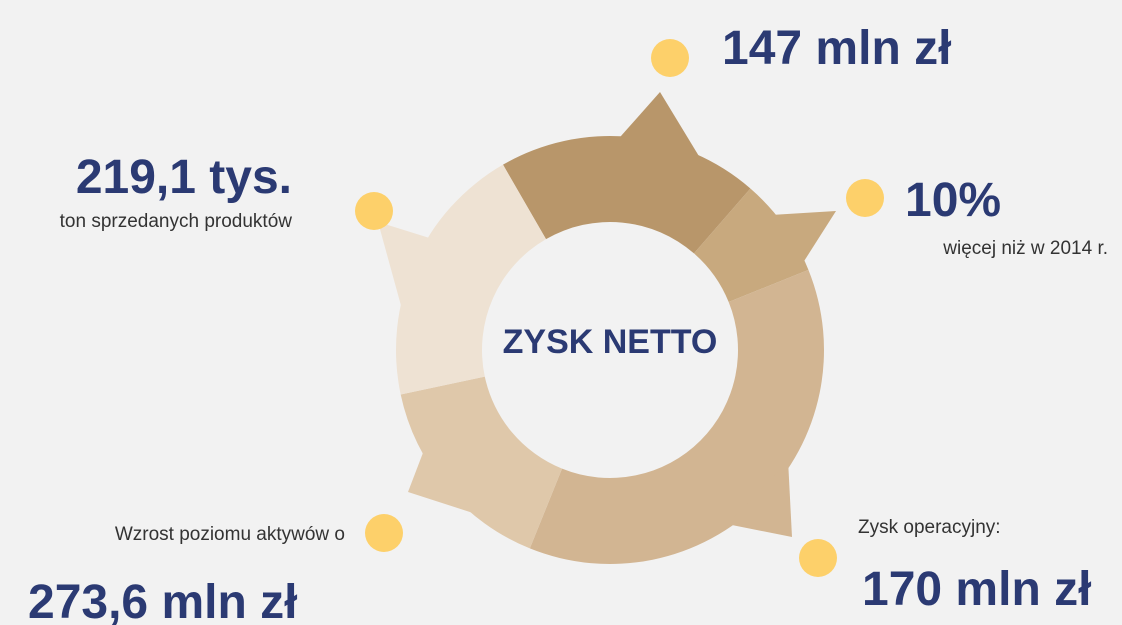 The image size is (1122, 625). Describe the element at coordinates (184, 177) in the screenshot. I see `value: 219,1 tys.` at that location.